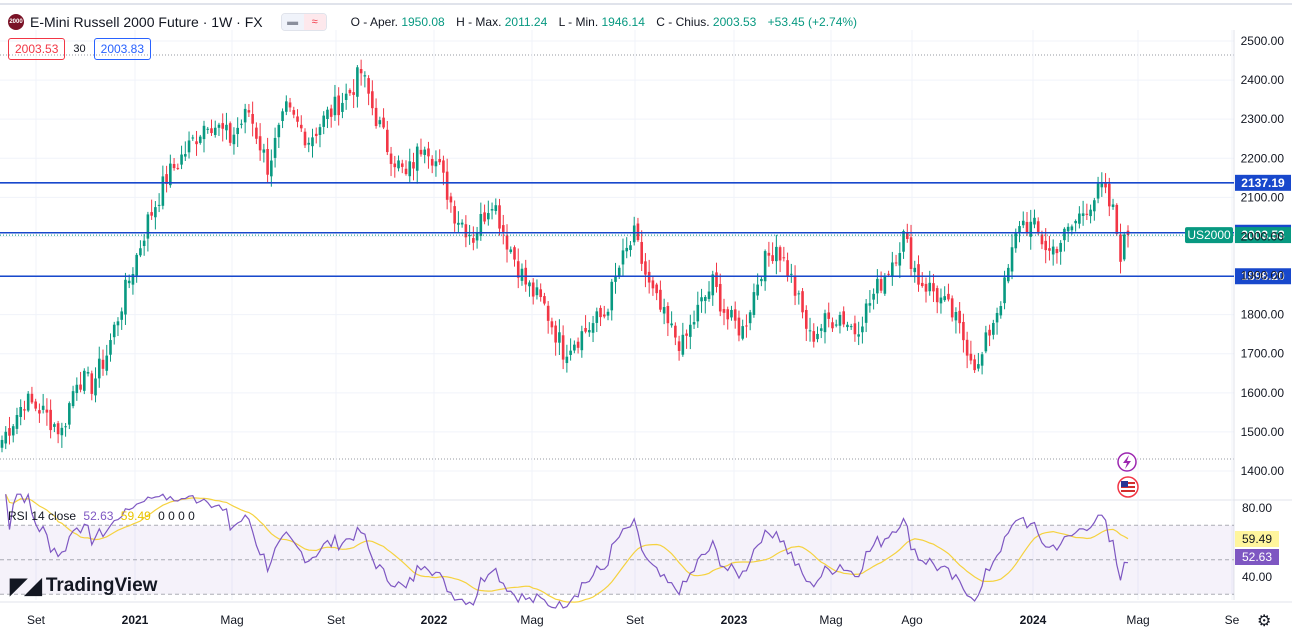 Image resolution: width=1292 pixels, height=640 pixels. I want to click on buy-button: 2003.83, so click(122, 49).